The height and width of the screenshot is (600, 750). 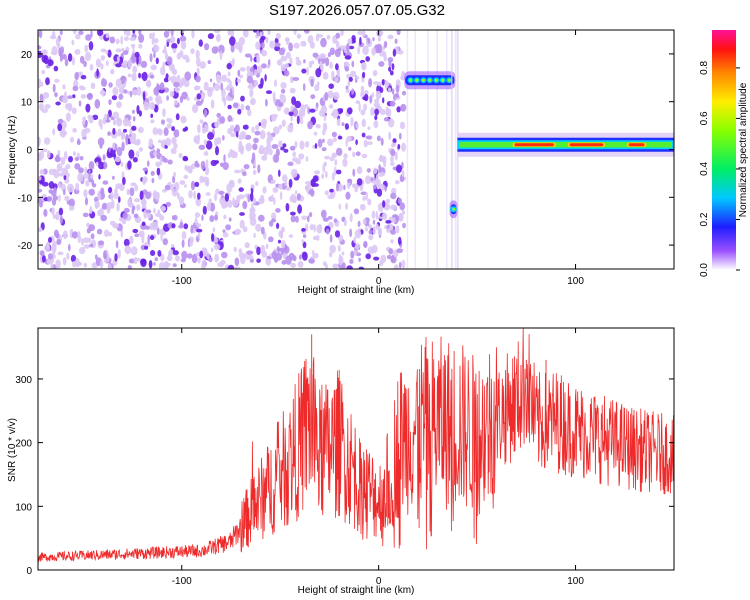 I want to click on signal-blob-peak-center, so click(x=423, y=80).